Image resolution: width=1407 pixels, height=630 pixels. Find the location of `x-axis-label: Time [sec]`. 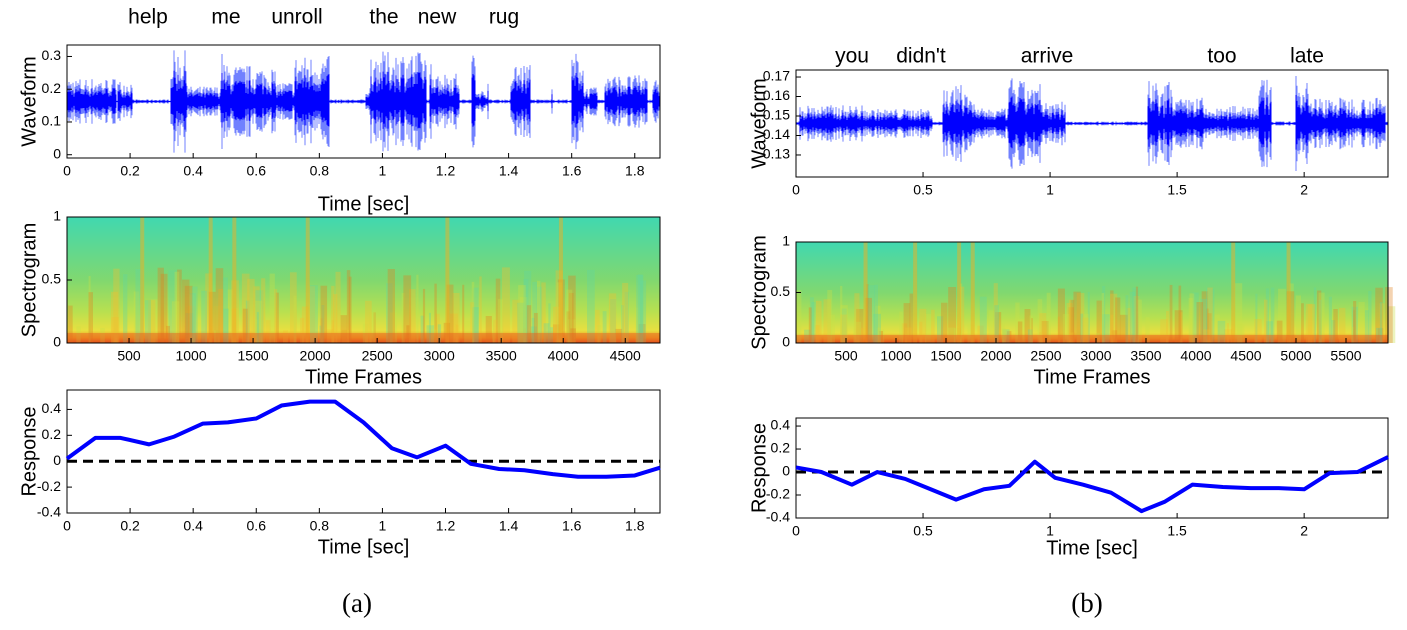

x-axis-label: Time [sec] is located at coordinates (1092, 548).